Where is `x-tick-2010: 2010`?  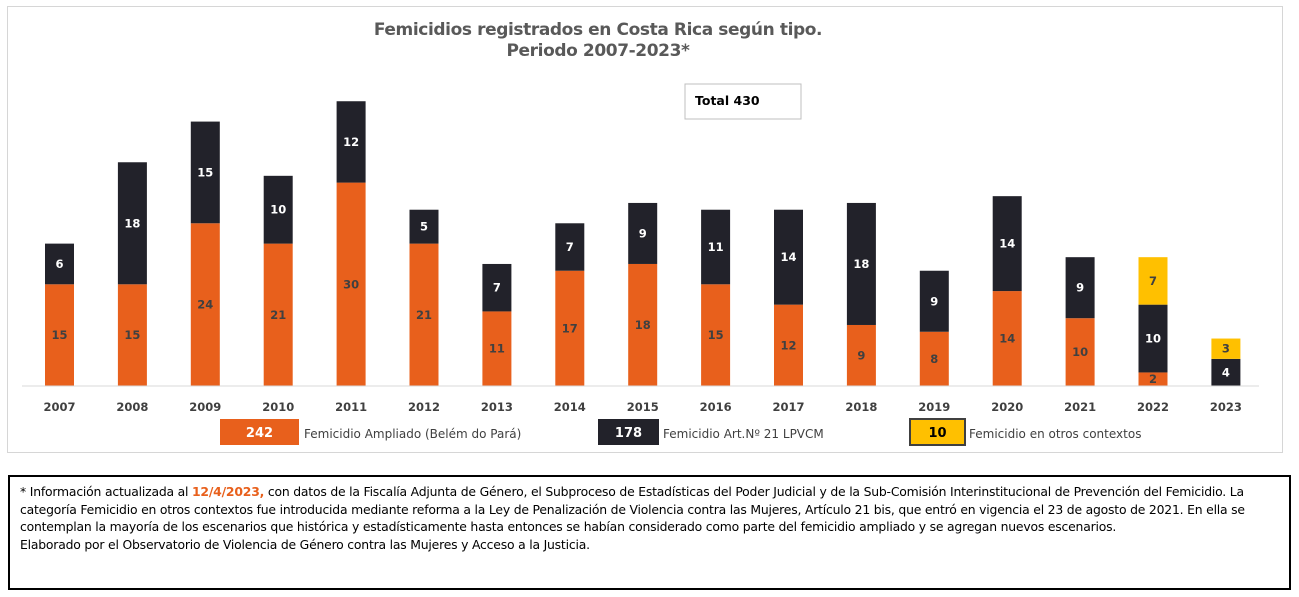 x-tick-2010: 2010 is located at coordinates (278, 407).